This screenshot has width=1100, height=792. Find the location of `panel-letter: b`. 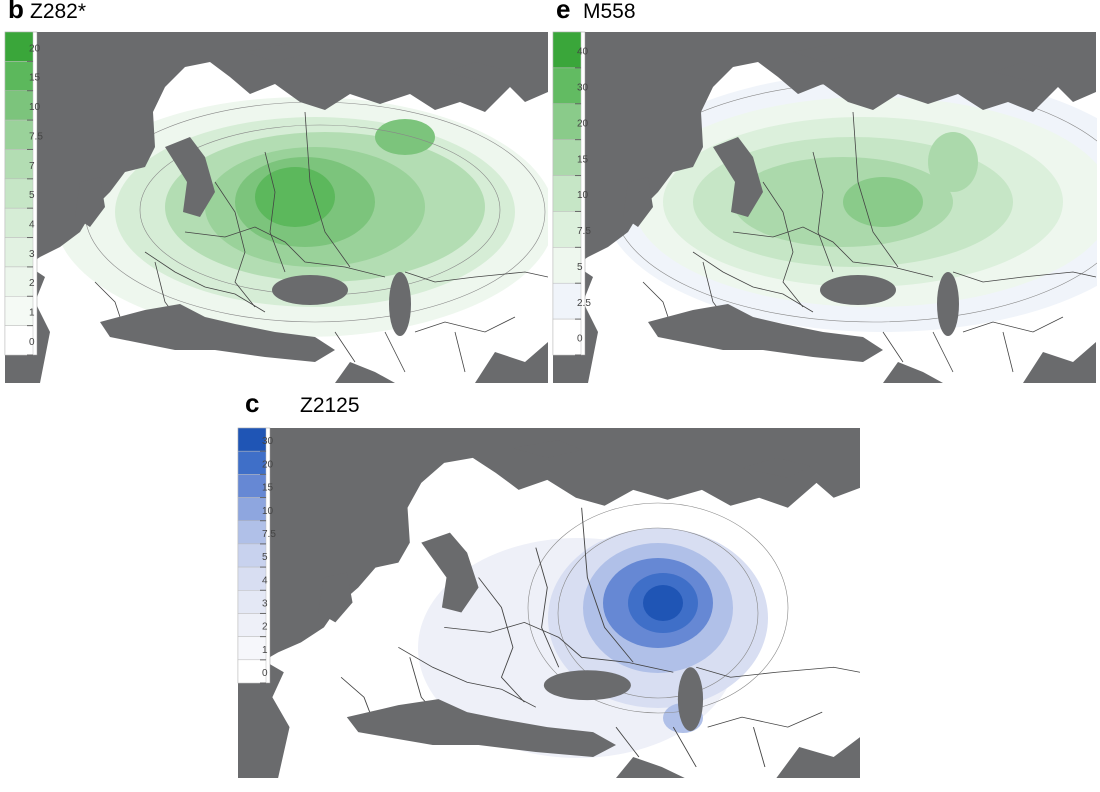

panel-letter: b is located at coordinates (16, 12).